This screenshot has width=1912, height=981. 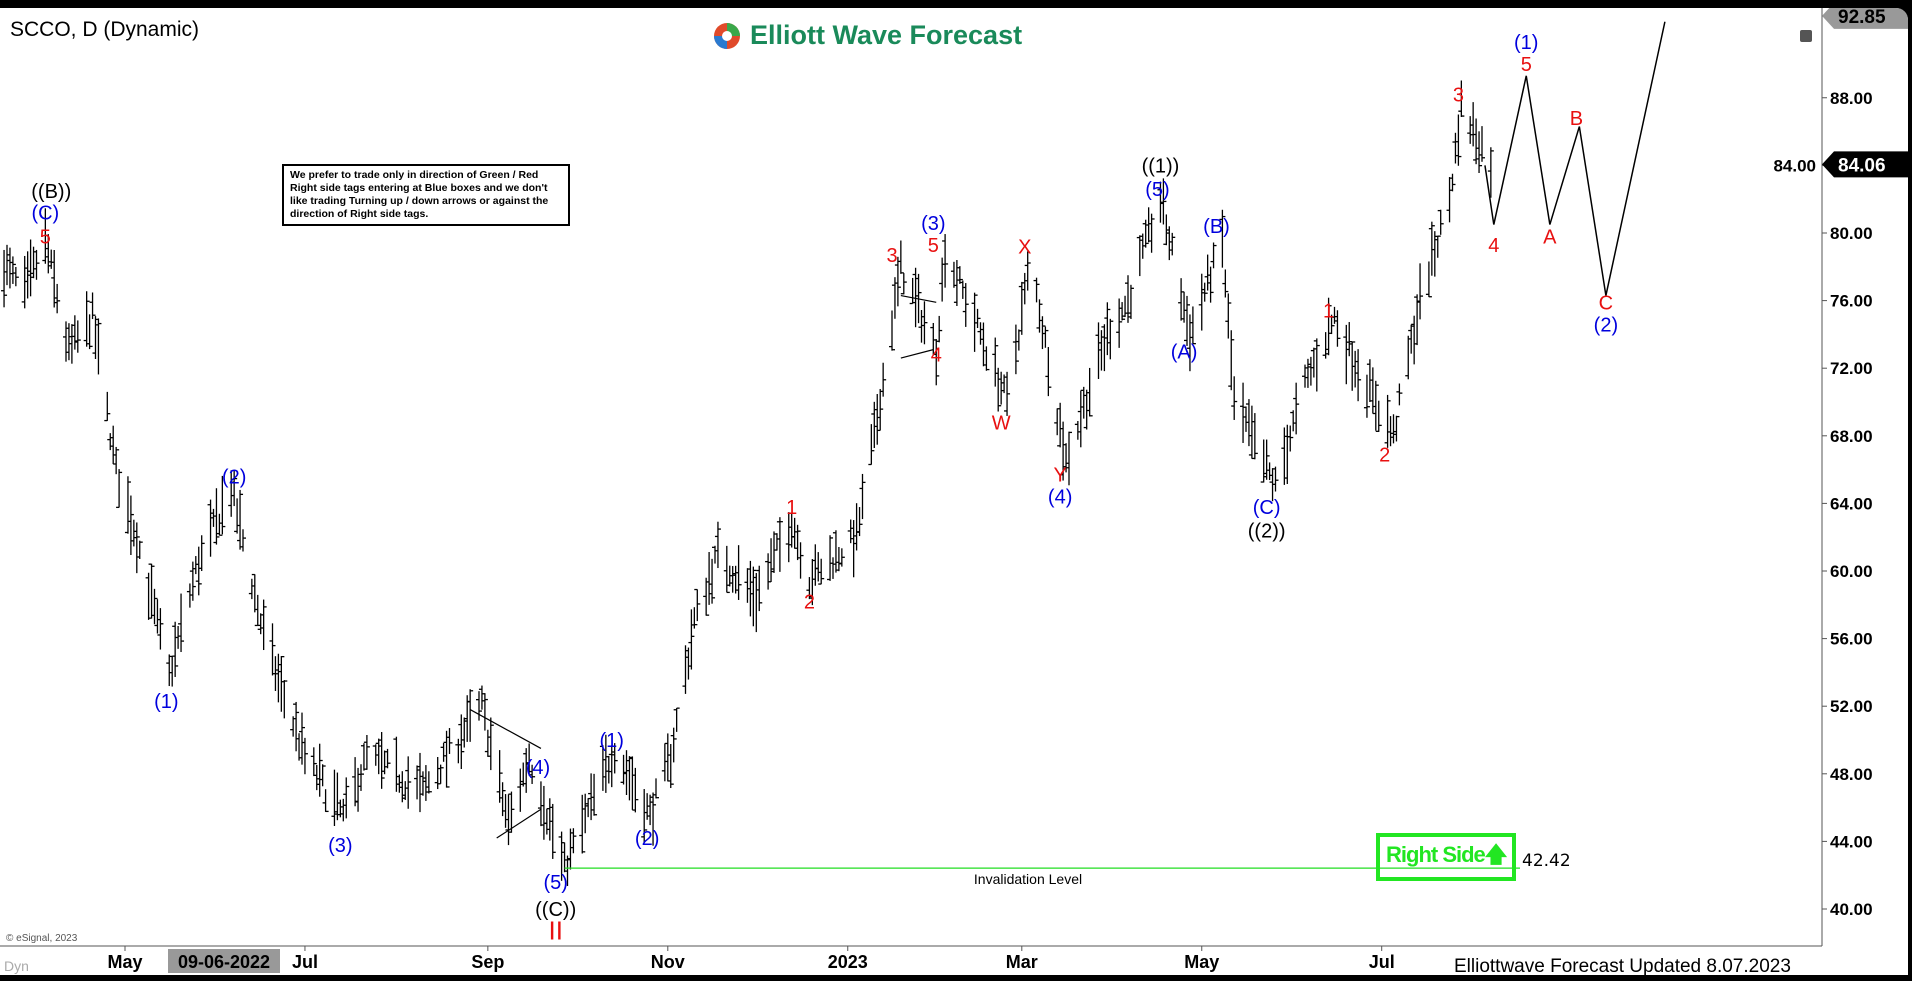 What do you see at coordinates (1024, 248) in the screenshot?
I see `wave-label: X` at bounding box center [1024, 248].